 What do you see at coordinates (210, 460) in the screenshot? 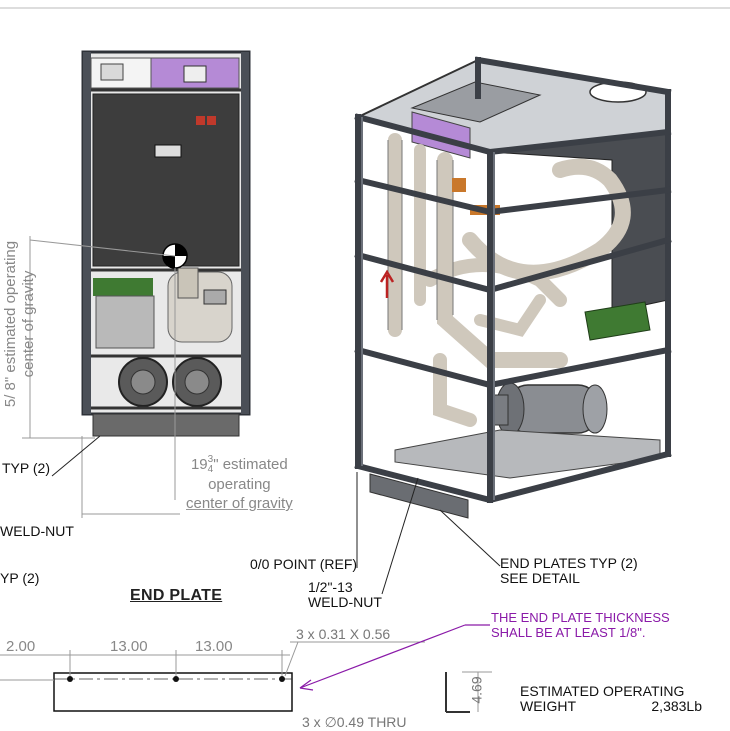
I see `cog-frac-num: 3` at bounding box center [210, 460].